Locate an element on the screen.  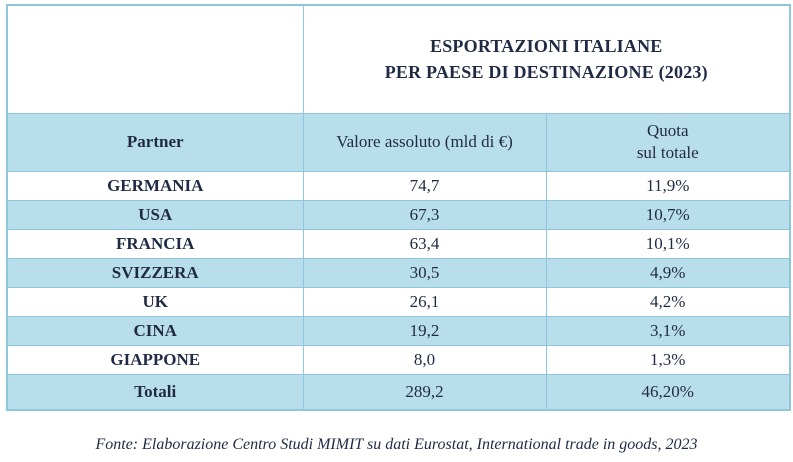
table-row: GERMANIA 74,7 11,9% is located at coordinates (398, 185).